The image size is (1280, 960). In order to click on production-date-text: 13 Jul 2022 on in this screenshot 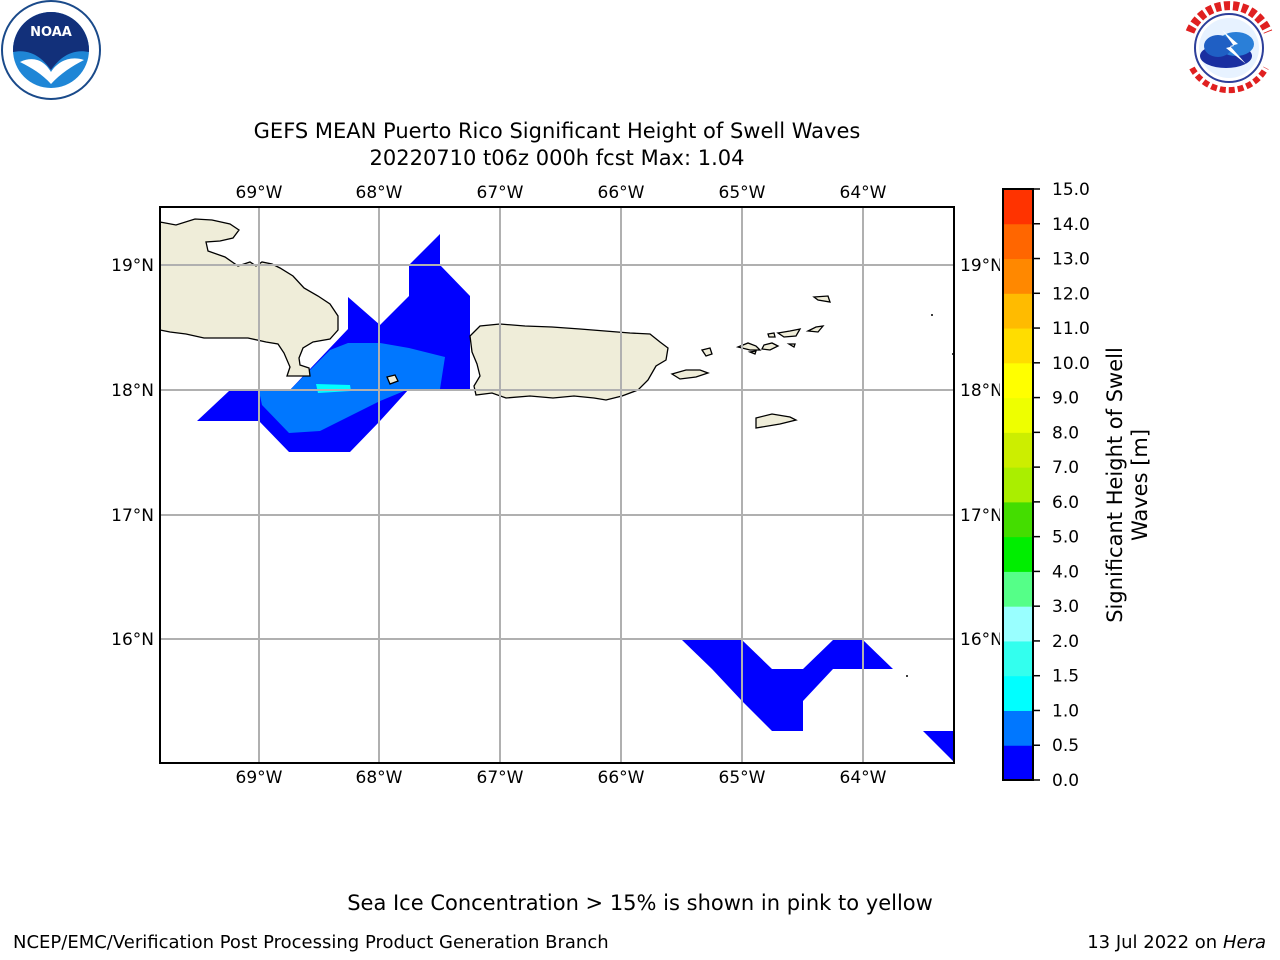, I will do `click(1155, 942)`.